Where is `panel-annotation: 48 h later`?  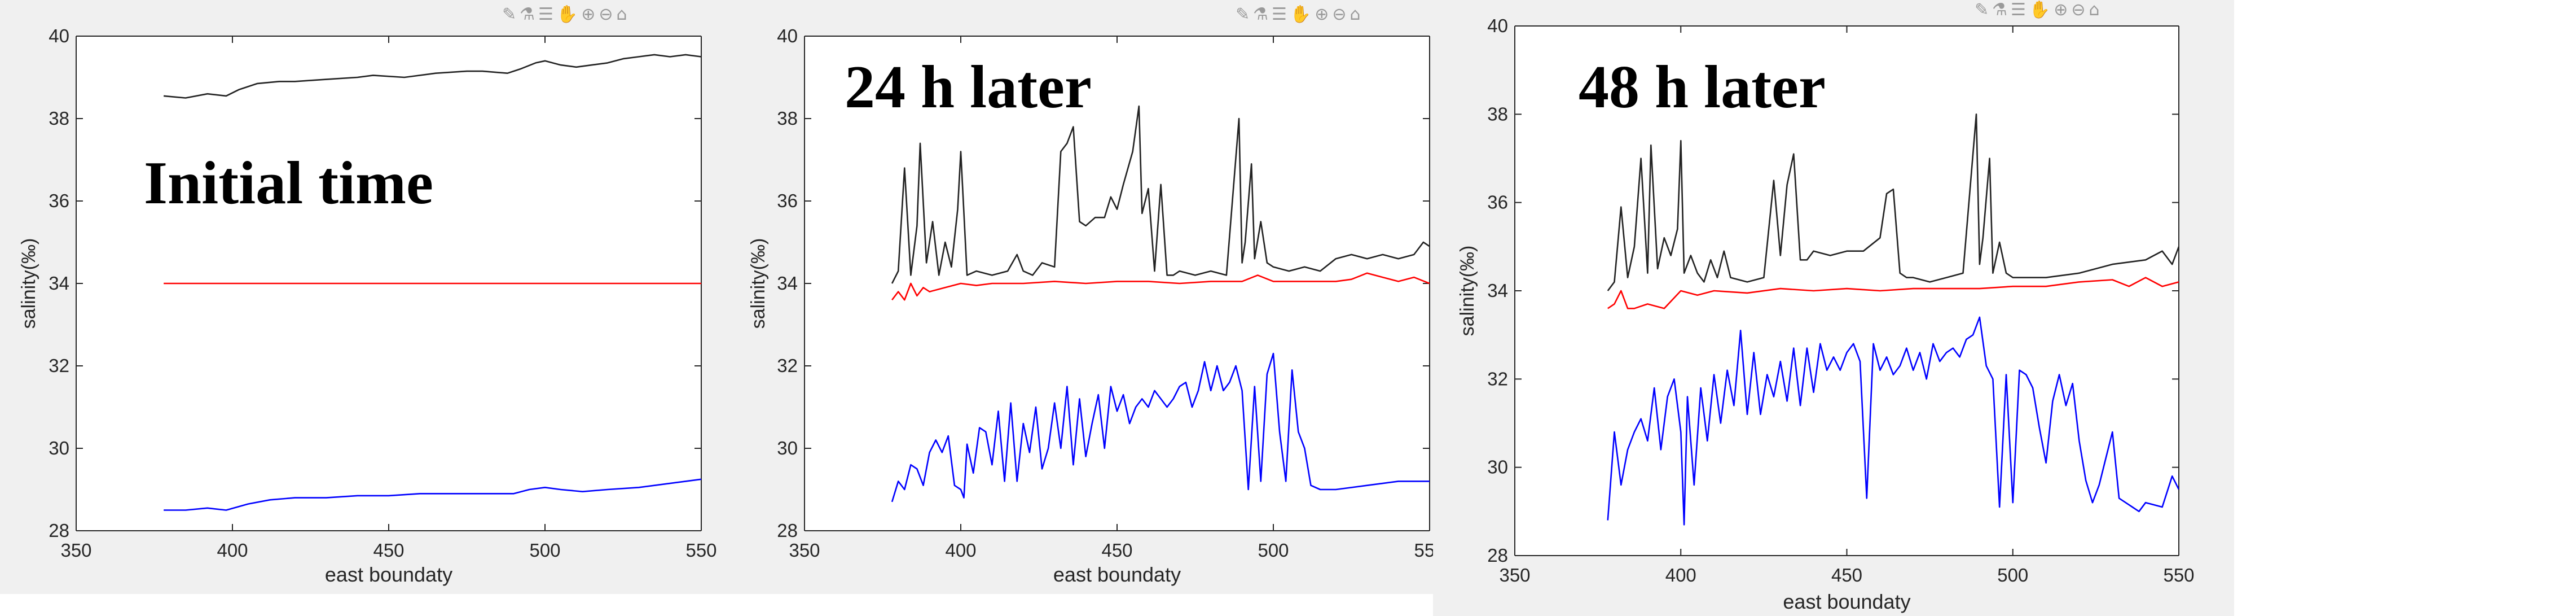 panel-annotation: 48 h later is located at coordinates (1702, 87).